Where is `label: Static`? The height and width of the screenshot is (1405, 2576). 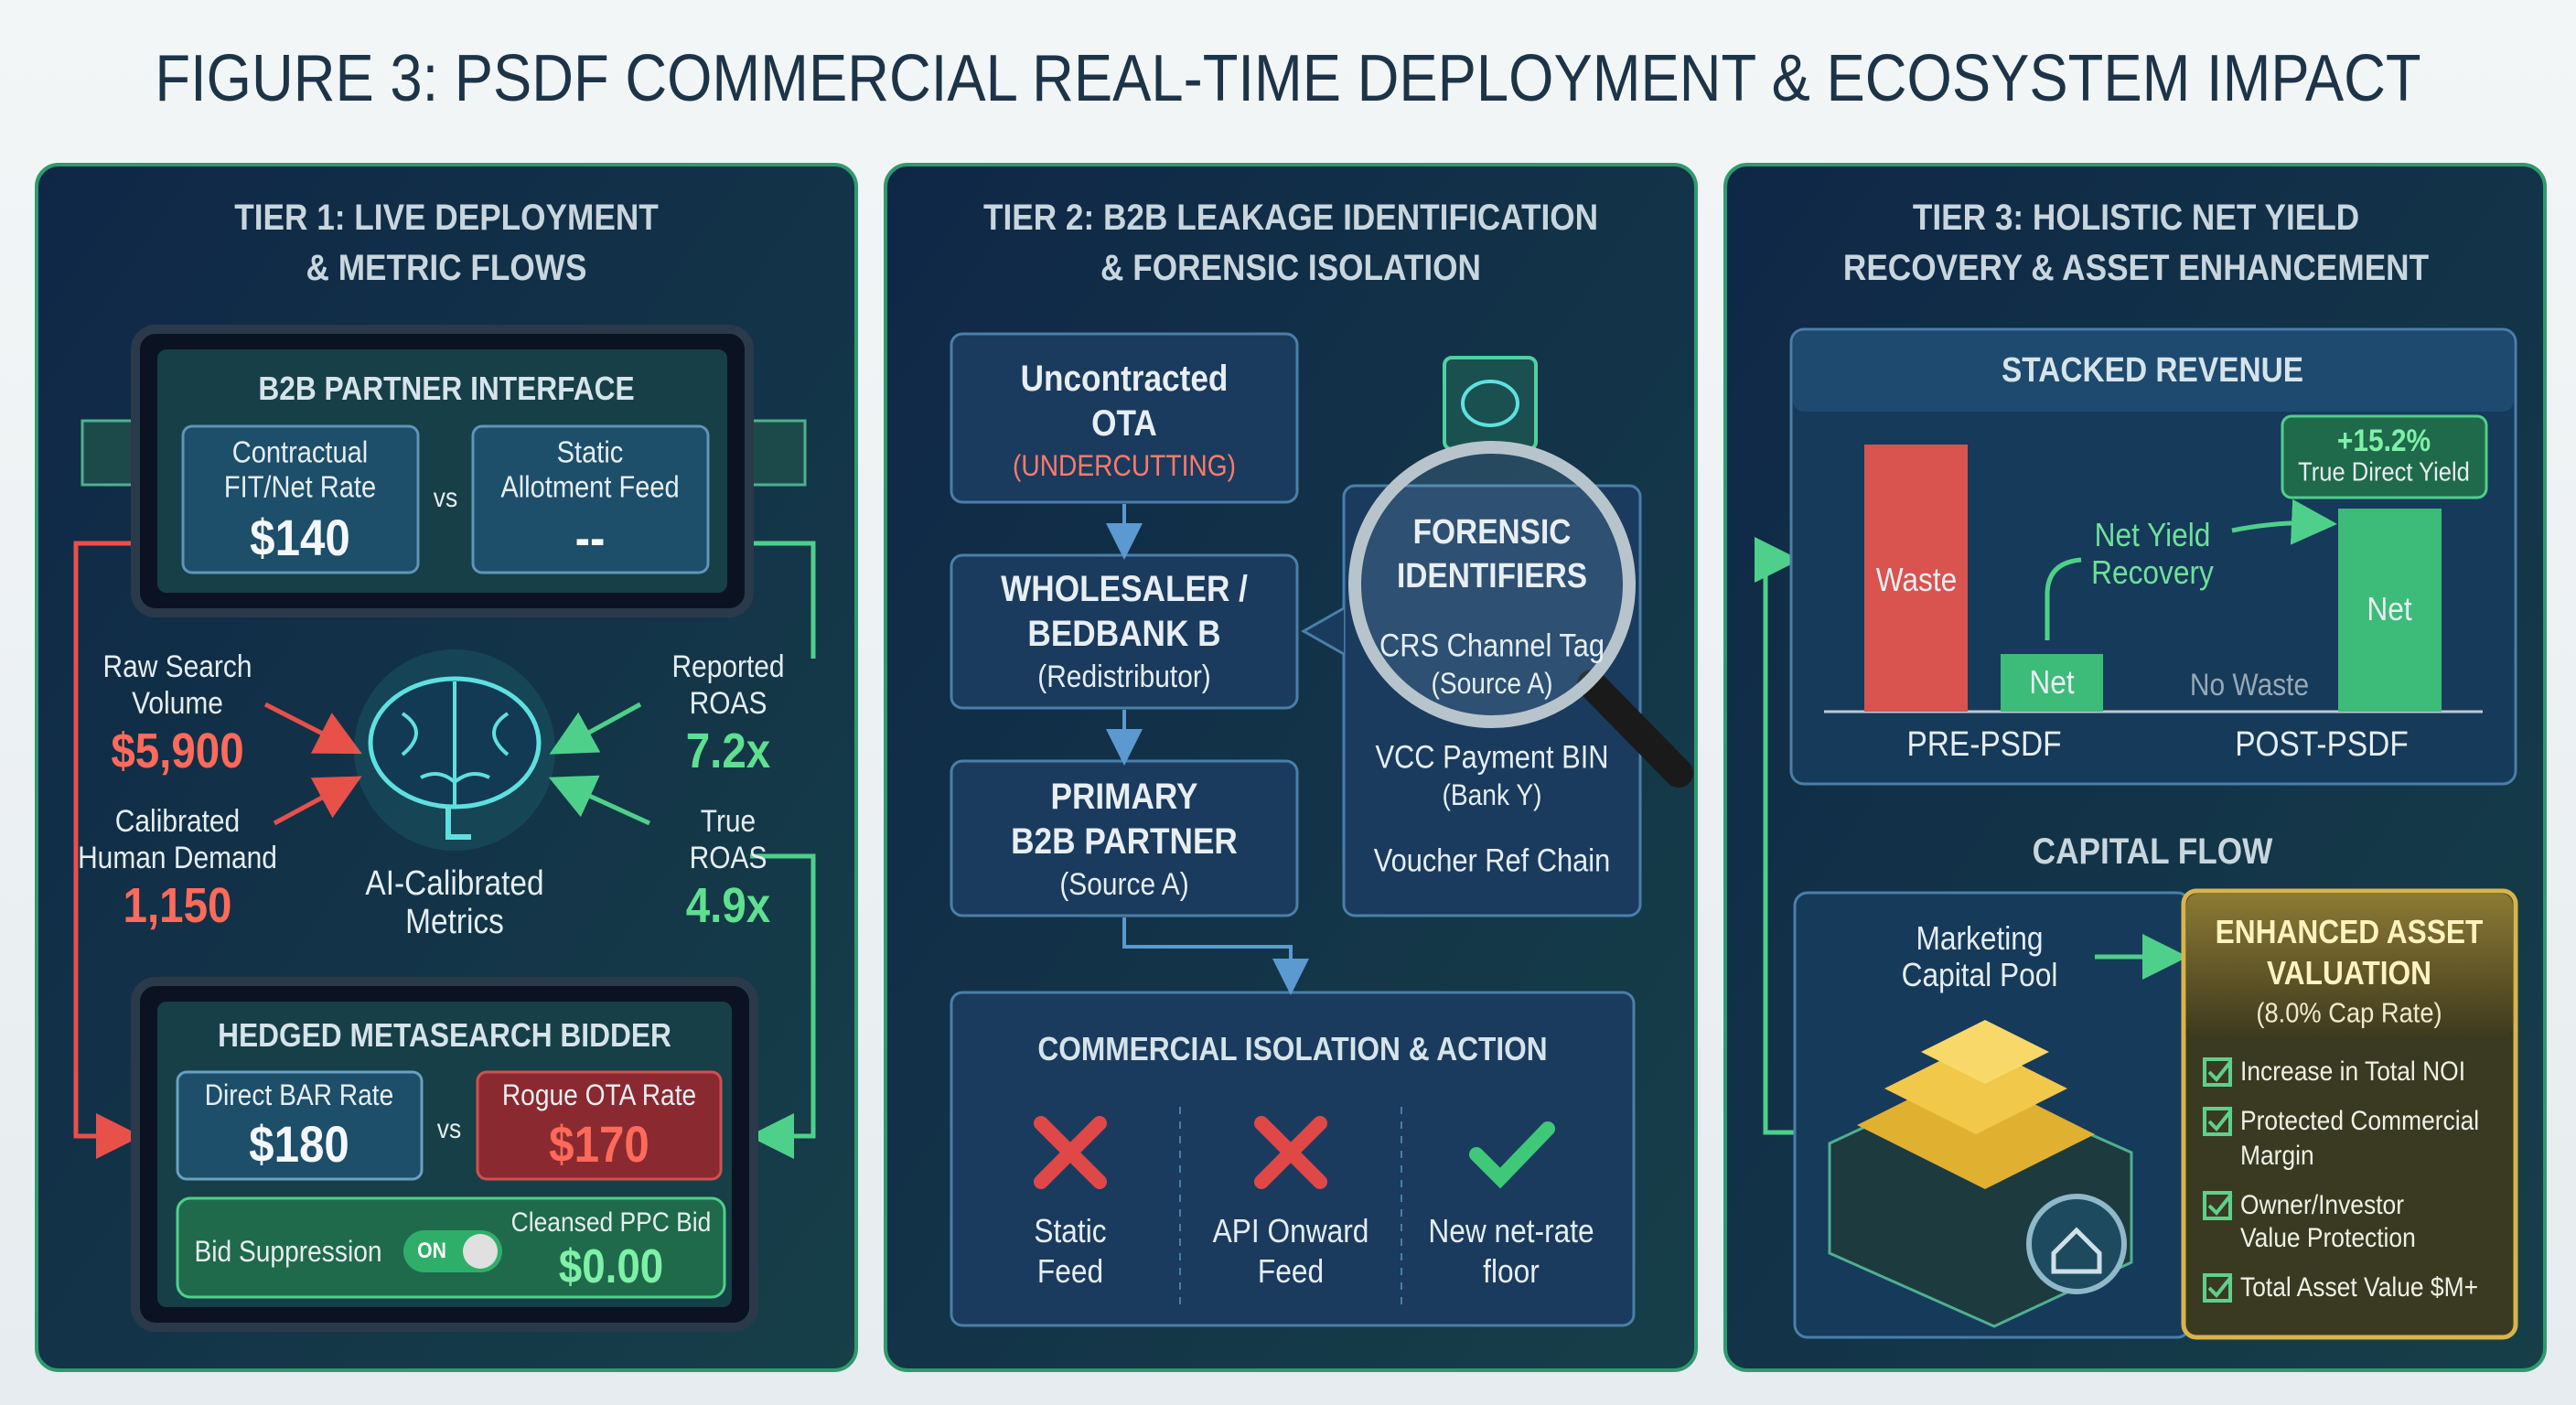 label: Static is located at coordinates (590, 451).